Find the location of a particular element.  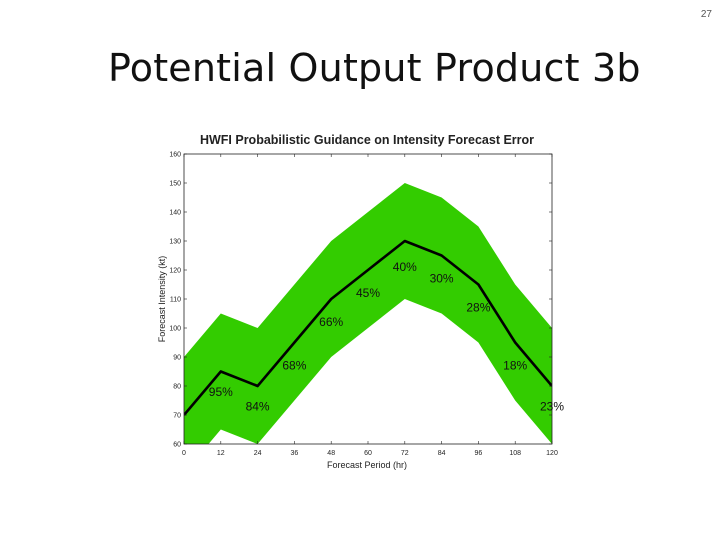

y-tick-label: 120 is located at coordinates (175, 271).